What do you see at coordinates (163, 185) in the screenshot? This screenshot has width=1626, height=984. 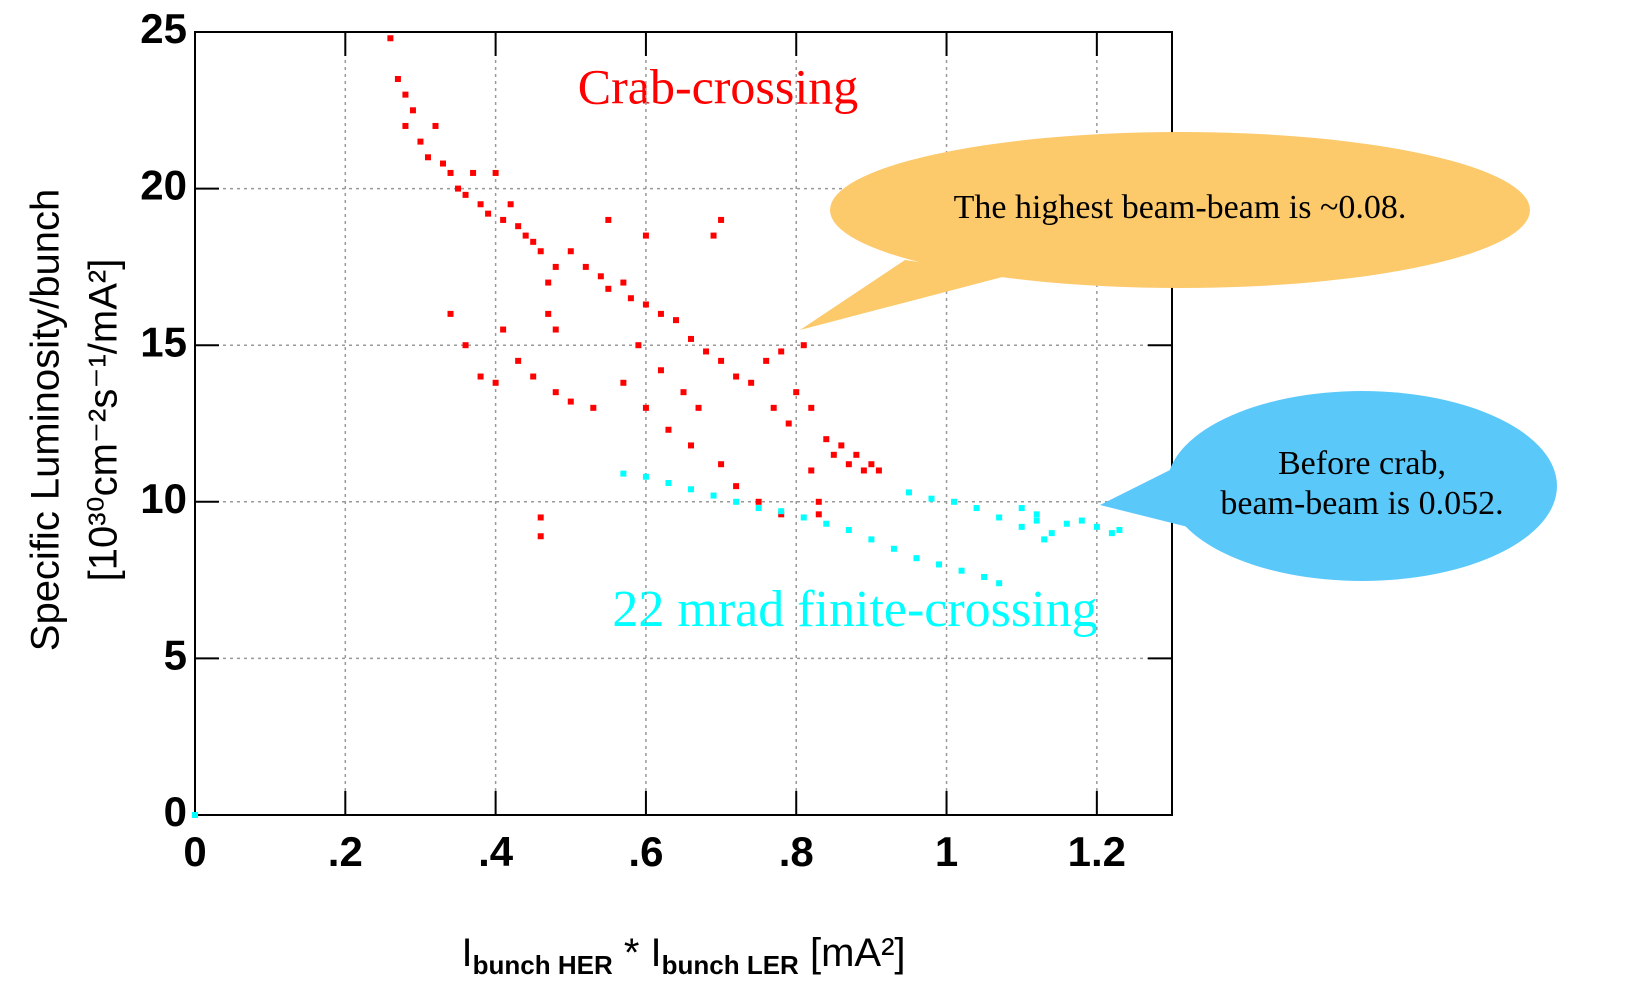 I see `y-tick-label: 20` at bounding box center [163, 185].